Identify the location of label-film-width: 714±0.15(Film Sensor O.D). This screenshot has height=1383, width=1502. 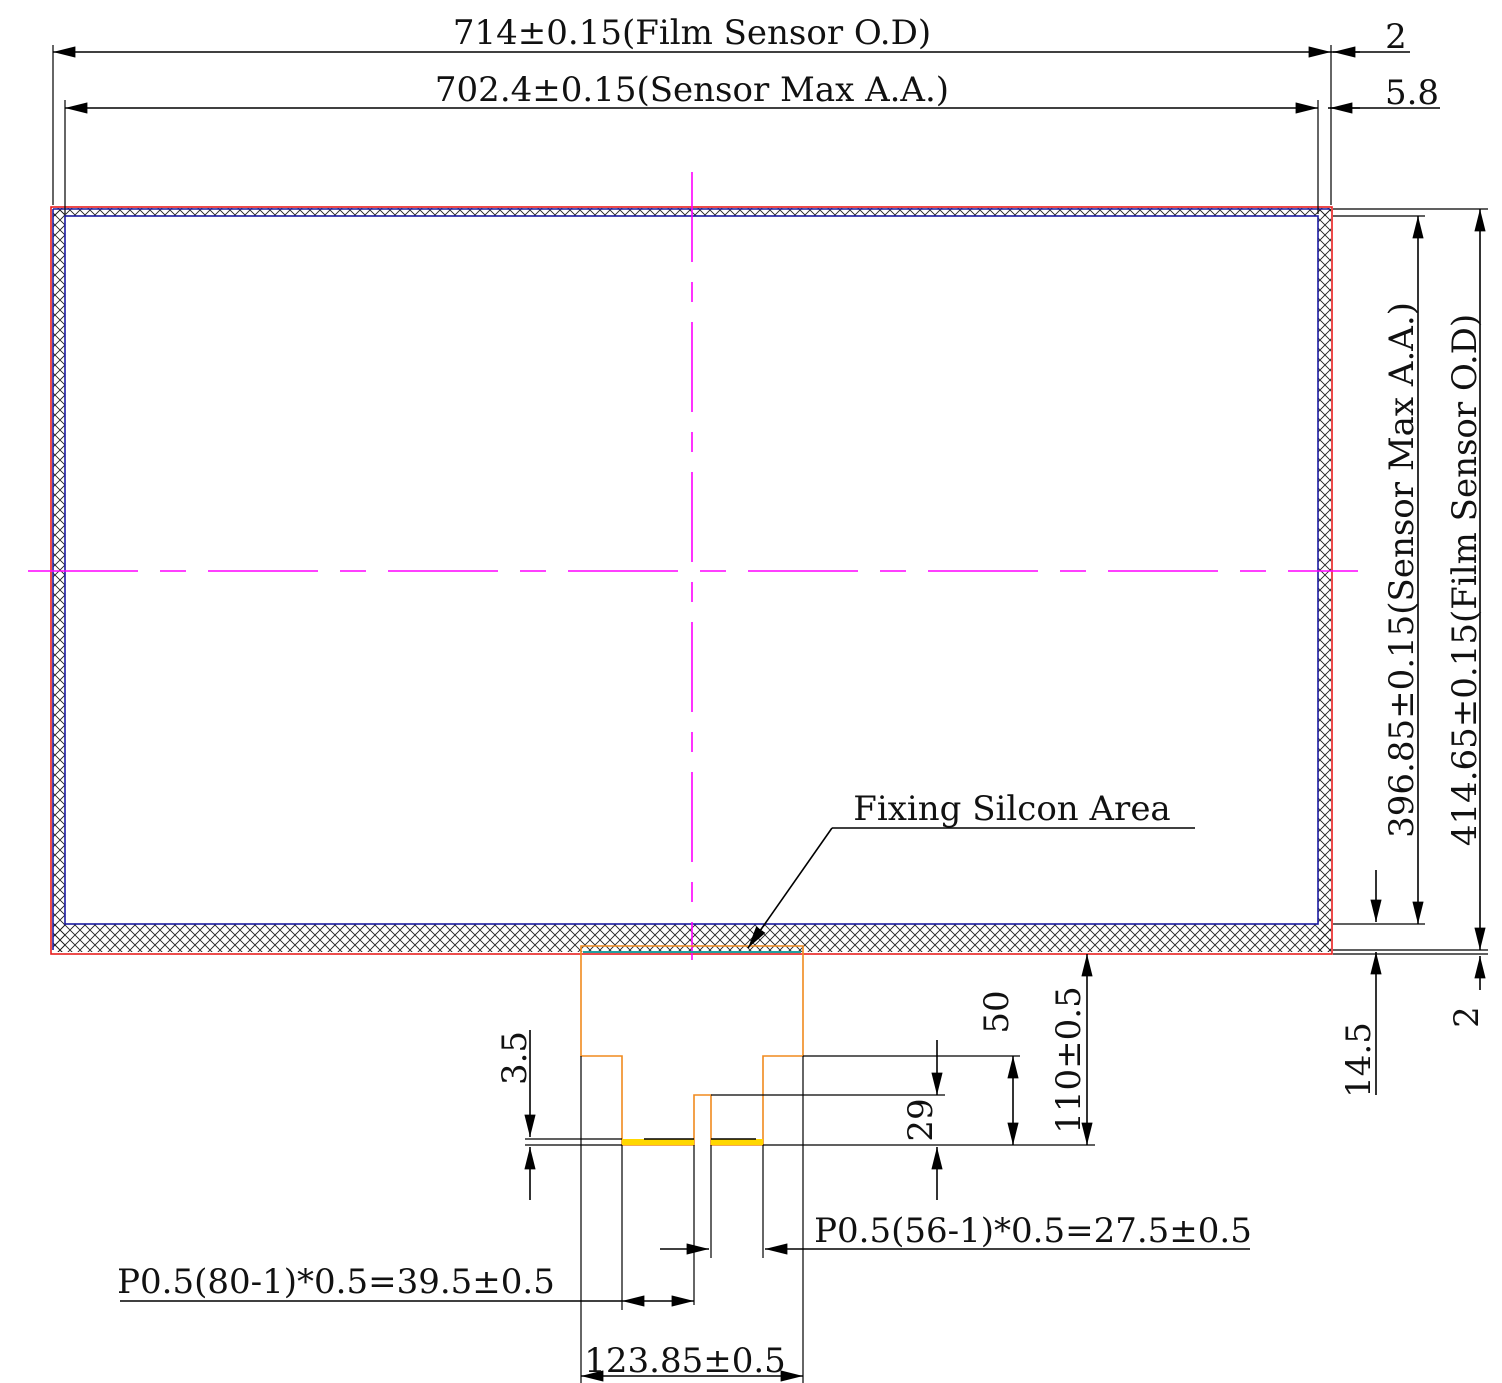
(692, 33).